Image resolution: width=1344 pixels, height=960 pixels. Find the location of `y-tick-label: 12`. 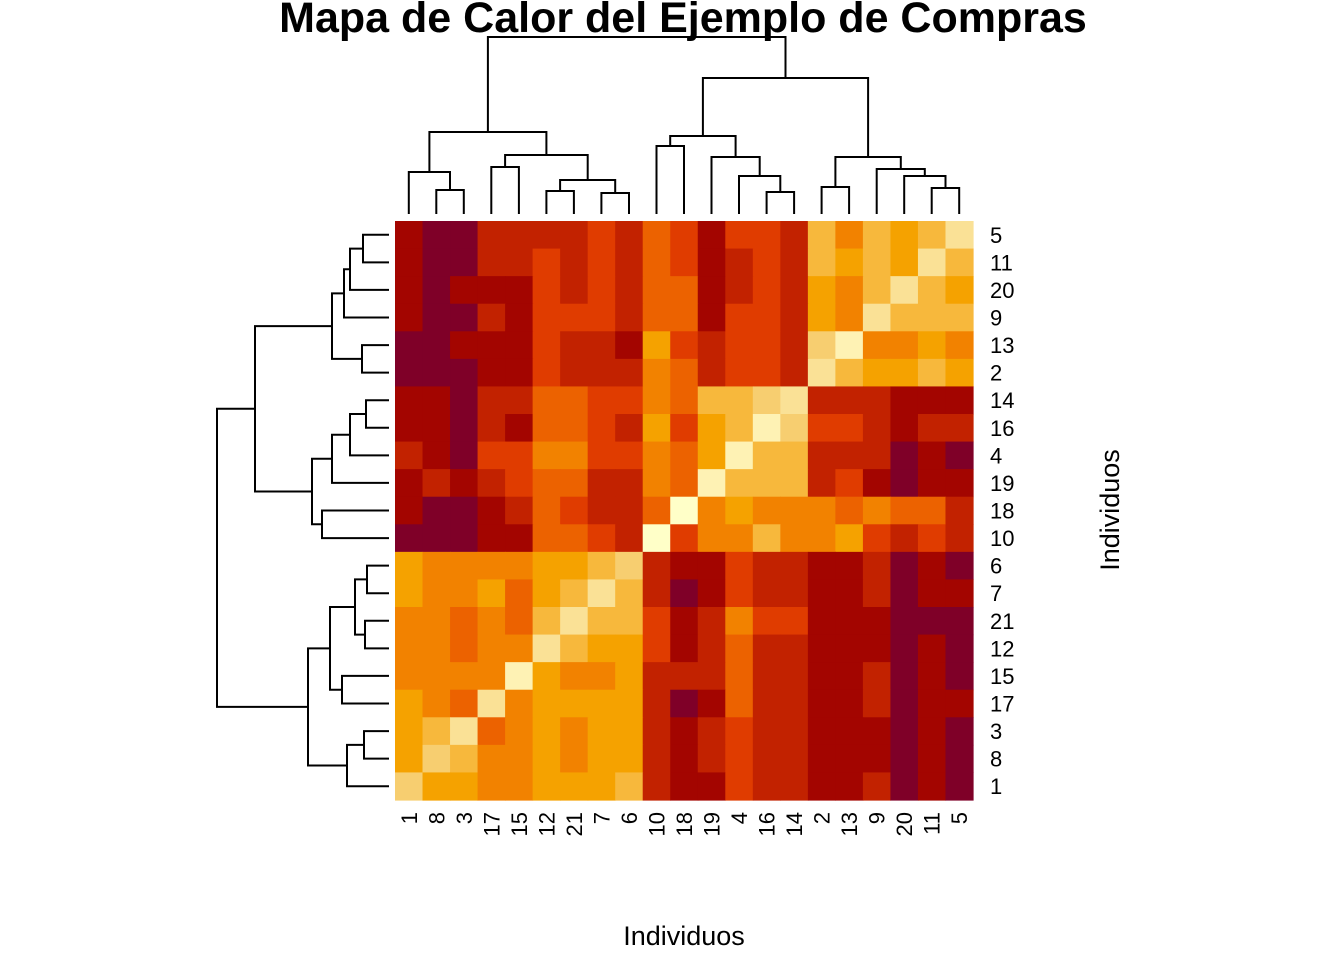

y-tick-label: 12 is located at coordinates (1002, 648).